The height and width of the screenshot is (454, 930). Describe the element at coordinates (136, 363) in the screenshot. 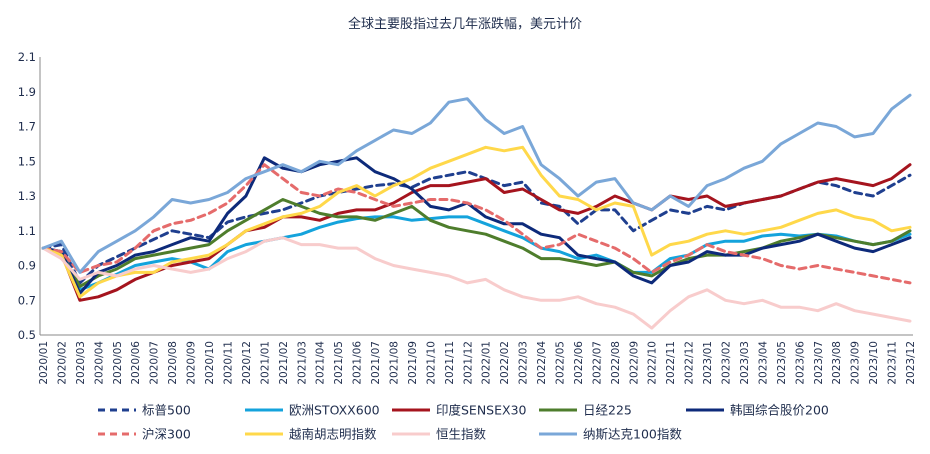

I see `x-tick-label: 2020/06` at that location.